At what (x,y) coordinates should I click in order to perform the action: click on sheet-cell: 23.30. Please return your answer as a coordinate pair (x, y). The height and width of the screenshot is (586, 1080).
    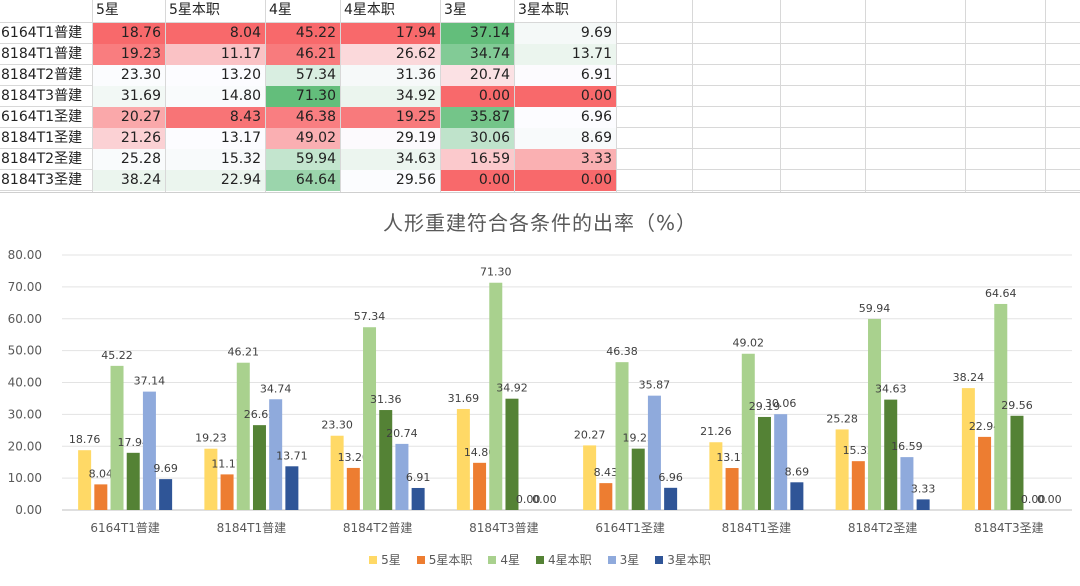
    Looking at the image, I should click on (129, 75).